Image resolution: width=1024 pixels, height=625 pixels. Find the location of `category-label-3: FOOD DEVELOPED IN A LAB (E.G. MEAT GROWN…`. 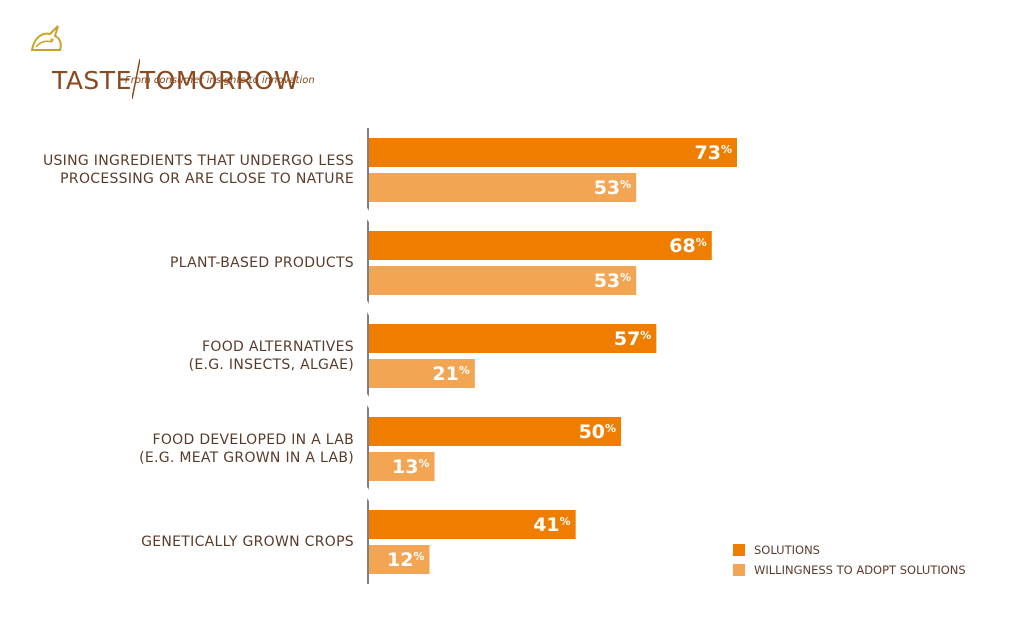

category-label-3: FOOD DEVELOPED IN A LAB (E.G. MEAT GROWN… is located at coordinates (246, 449).